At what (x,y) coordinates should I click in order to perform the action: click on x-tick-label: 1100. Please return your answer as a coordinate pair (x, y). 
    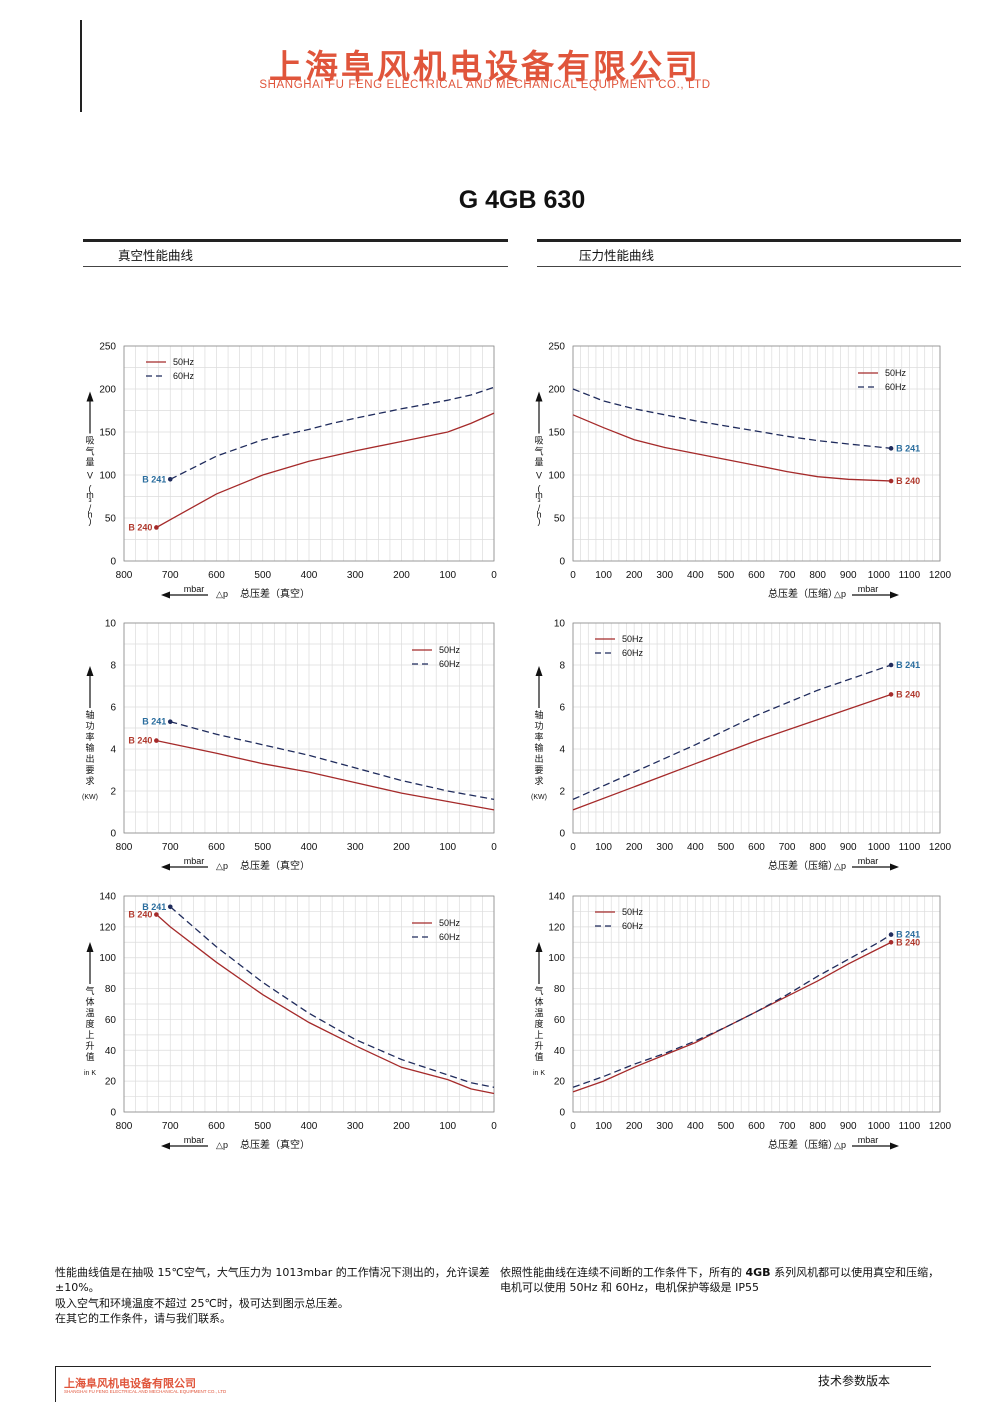
    Looking at the image, I should click on (910, 847).